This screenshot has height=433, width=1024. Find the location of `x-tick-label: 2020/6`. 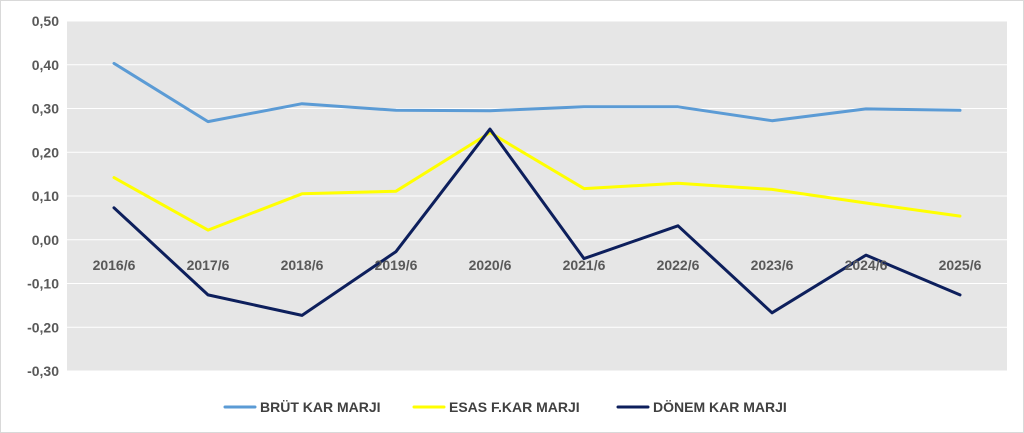

x-tick-label: 2020/6 is located at coordinates (490, 265).